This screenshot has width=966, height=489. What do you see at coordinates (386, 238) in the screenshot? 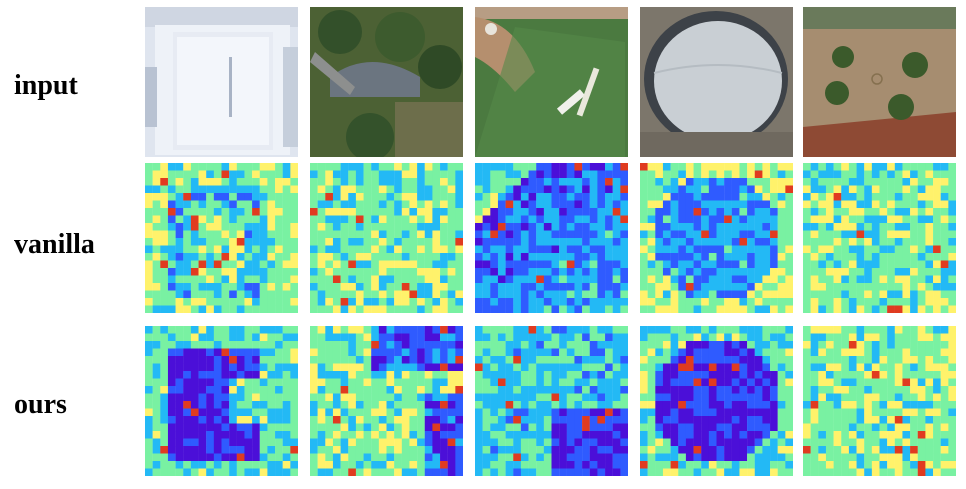
I see `vanilla-heatmap-building-trees` at bounding box center [386, 238].